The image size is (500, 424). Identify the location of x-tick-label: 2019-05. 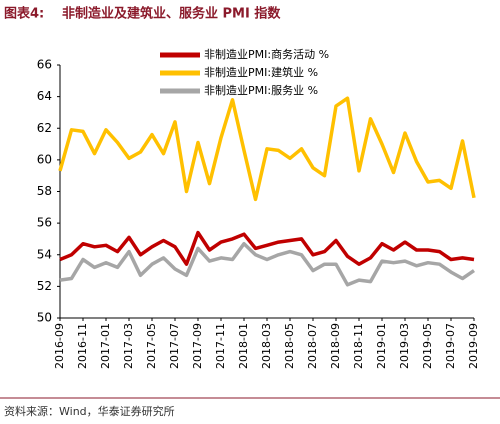
(427, 346).